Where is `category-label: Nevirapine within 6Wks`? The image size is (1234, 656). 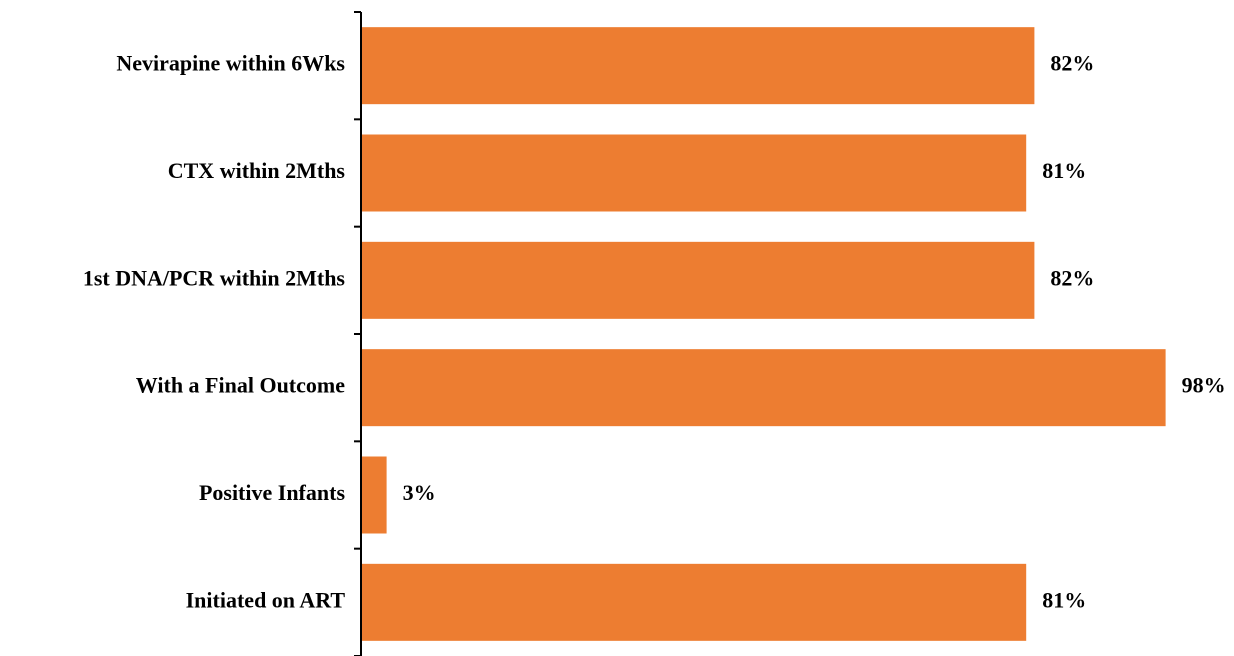
category-label: Nevirapine within 6Wks is located at coordinates (230, 63).